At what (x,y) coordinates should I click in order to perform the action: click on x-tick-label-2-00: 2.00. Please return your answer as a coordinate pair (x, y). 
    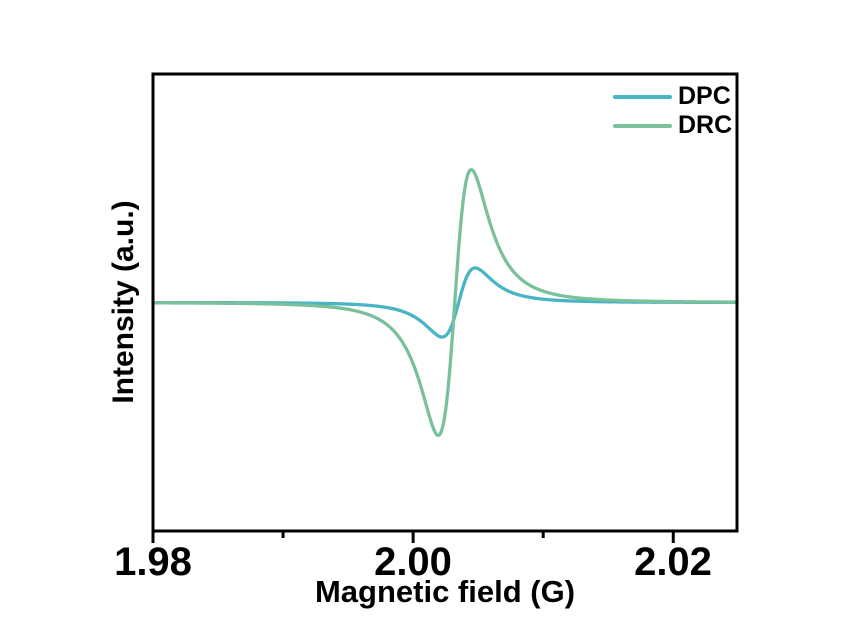
    Looking at the image, I should click on (413, 562).